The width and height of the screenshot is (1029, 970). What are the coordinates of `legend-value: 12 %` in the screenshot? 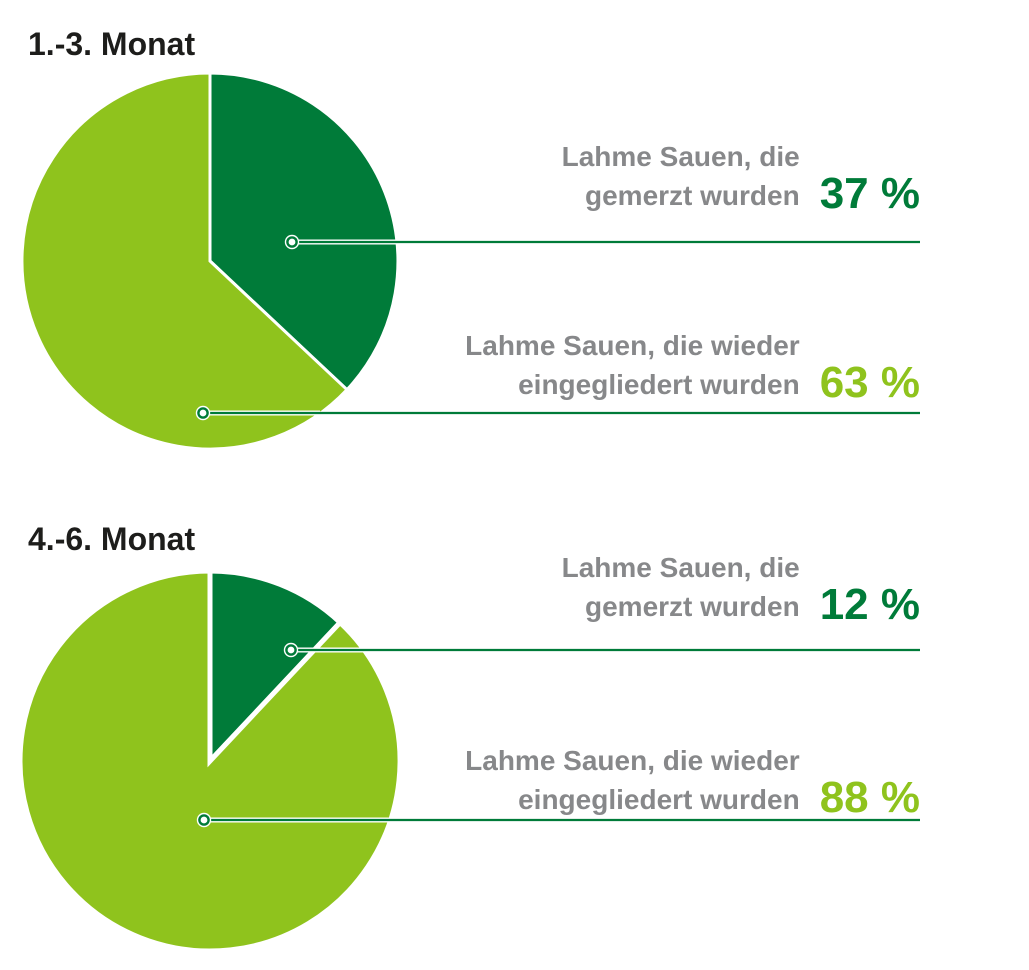 It's located at (869, 604).